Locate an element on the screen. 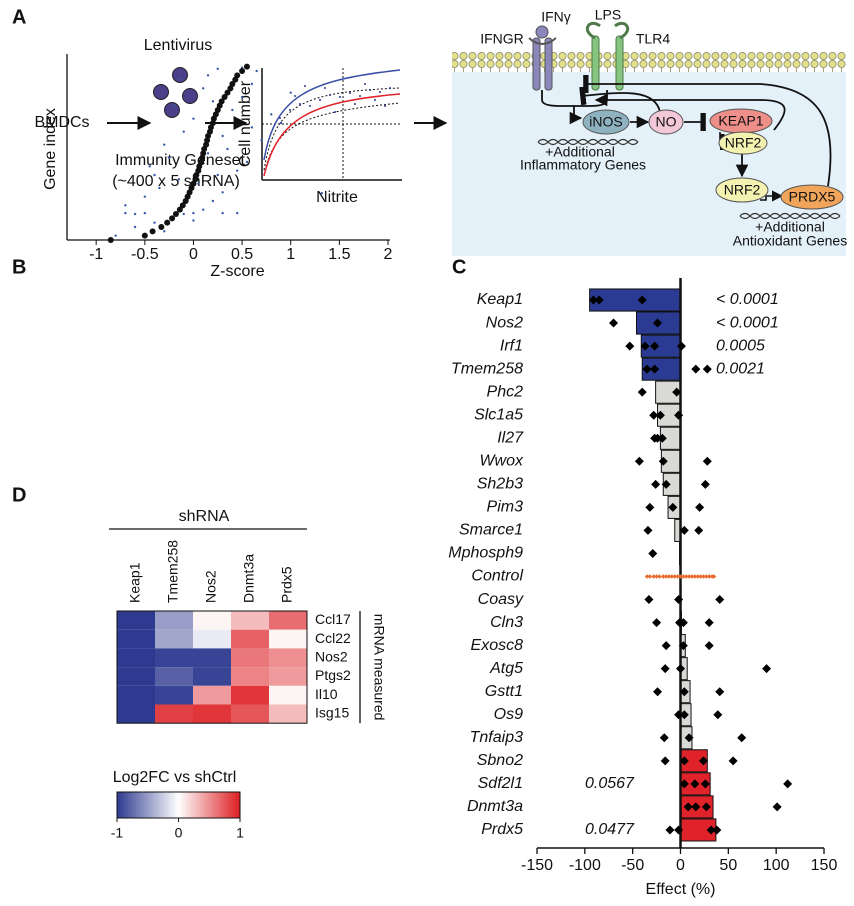 This screenshot has width=854, height=906. receptor-hook is located at coordinates (622, 30).